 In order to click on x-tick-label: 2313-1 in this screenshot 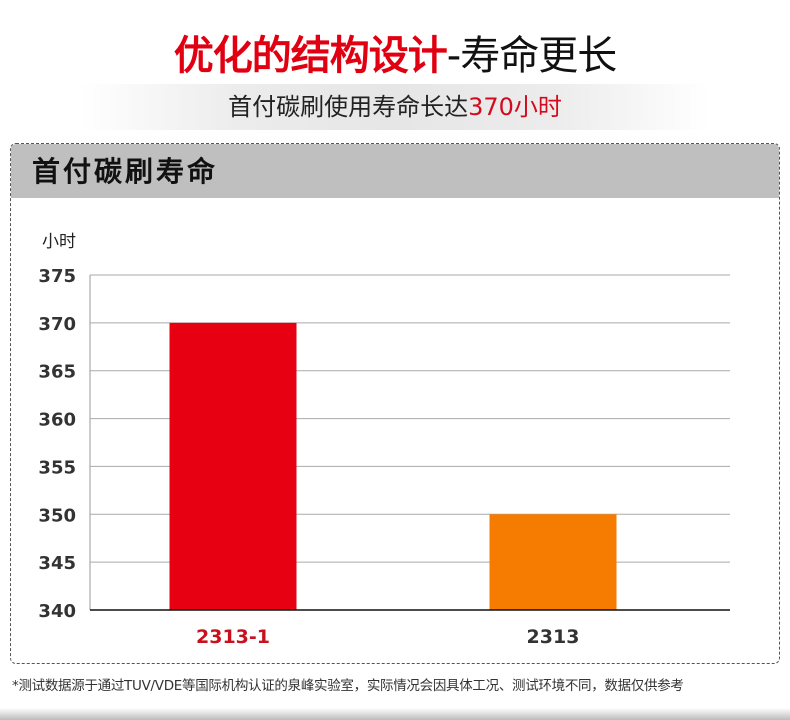, I will do `click(233, 637)`.